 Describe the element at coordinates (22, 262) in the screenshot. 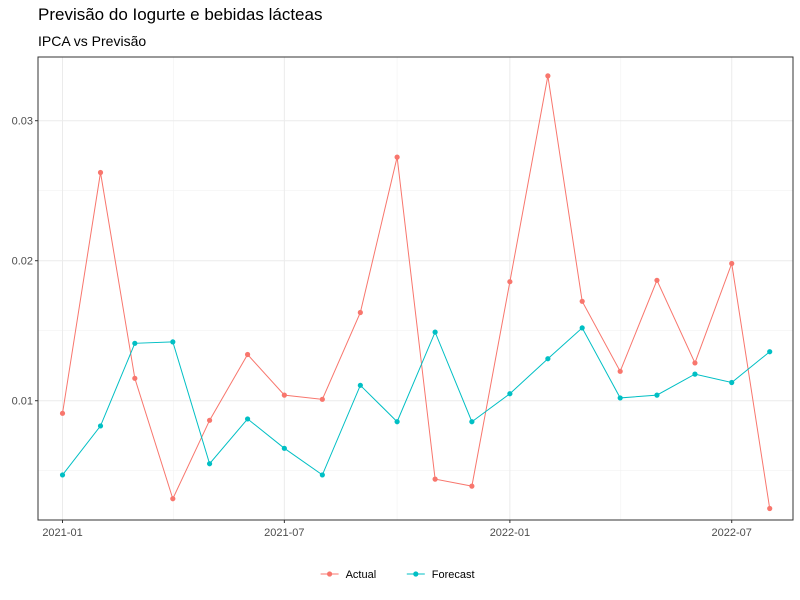

I see `y-tick-label: 0.02` at that location.